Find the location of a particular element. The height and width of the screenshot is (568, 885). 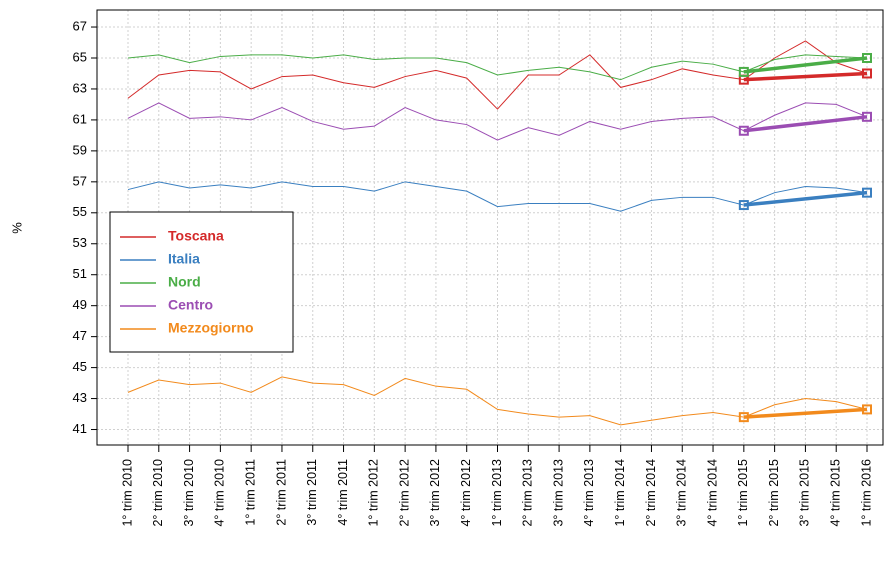

x-tick-label: 3° trim 2013 is located at coordinates (558, 493).